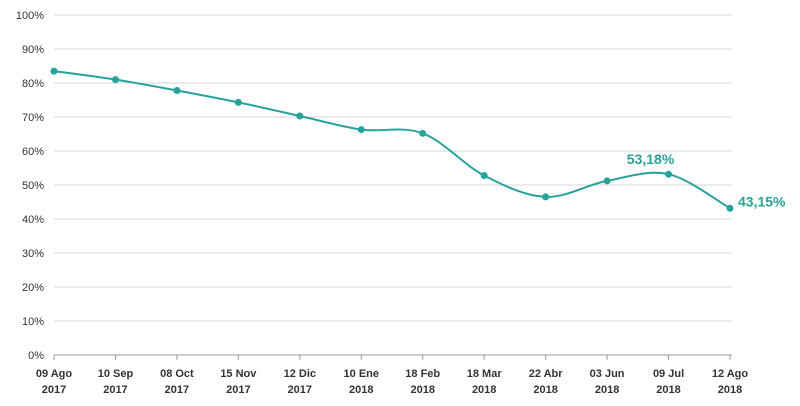  Describe the element at coordinates (36, 356) in the screenshot. I see `y-tick-label: 0%` at that location.